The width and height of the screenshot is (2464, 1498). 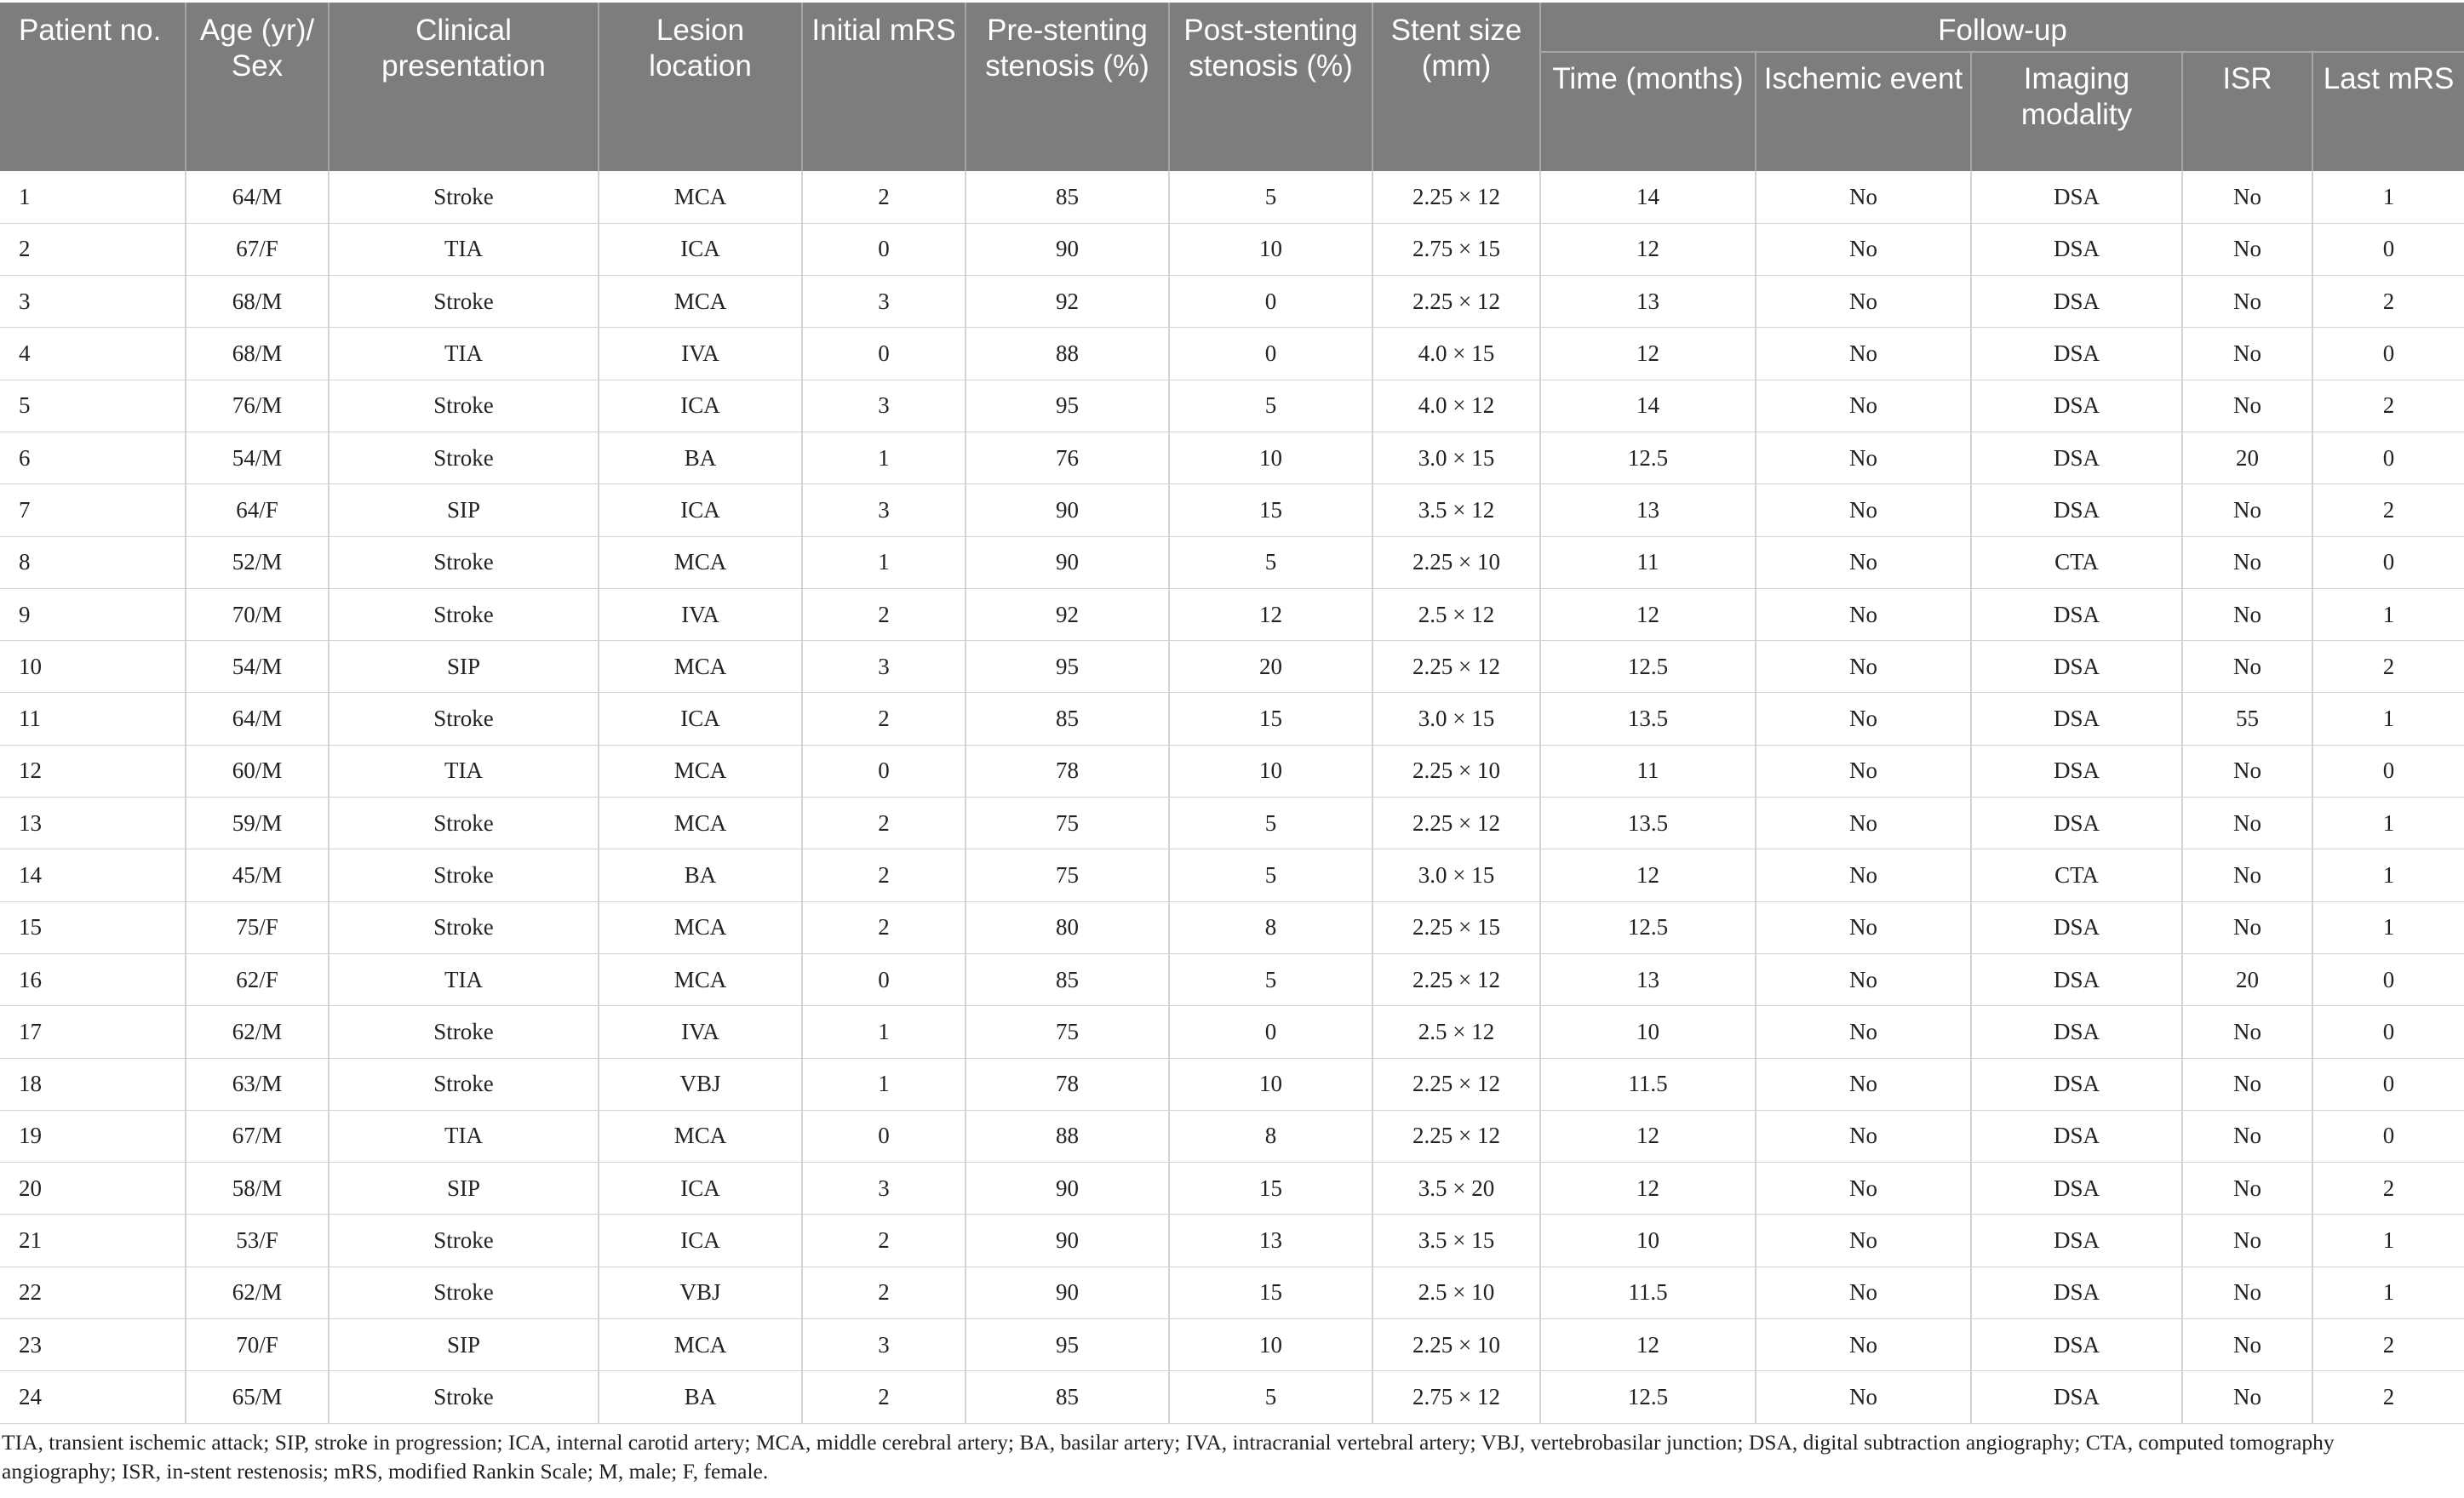 I want to click on cell-age-sex: 60/M, so click(x=257, y=772).